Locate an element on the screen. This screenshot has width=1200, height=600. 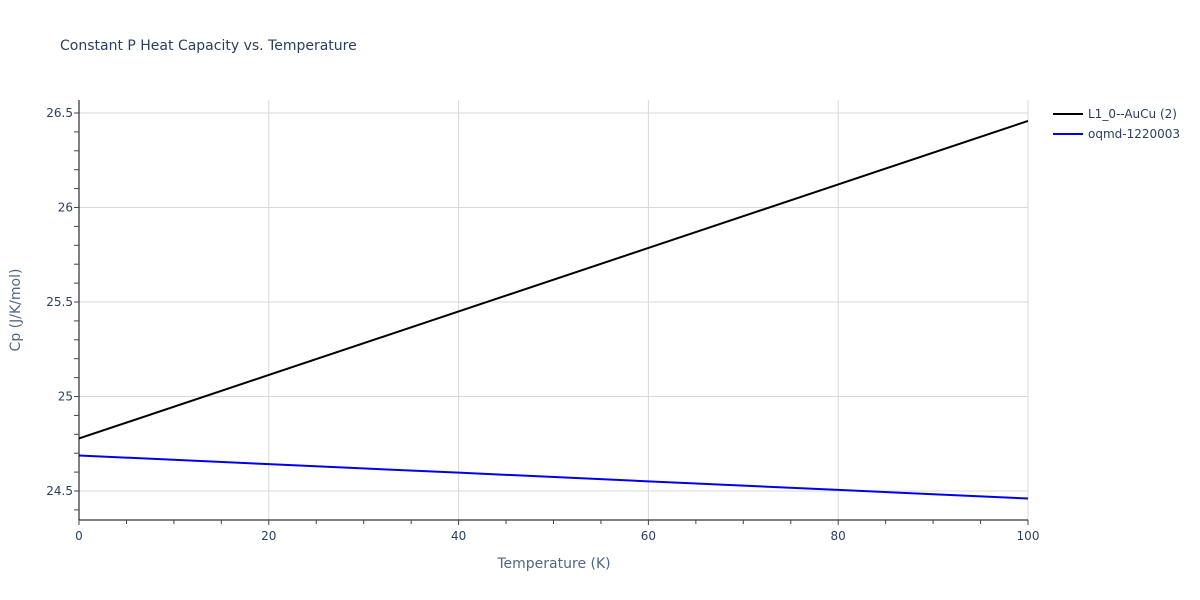
chart-title: Constant P Heat Capacity vs. Temperature is located at coordinates (208, 46).